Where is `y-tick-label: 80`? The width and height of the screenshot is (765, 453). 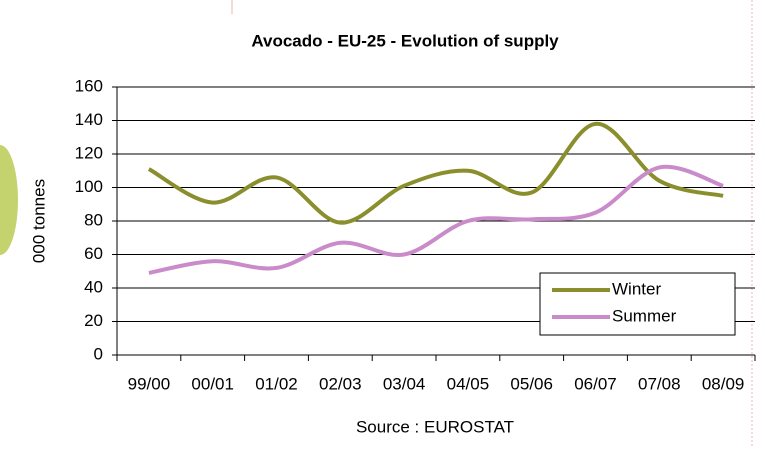
y-tick-label: 80 is located at coordinates (93, 219).